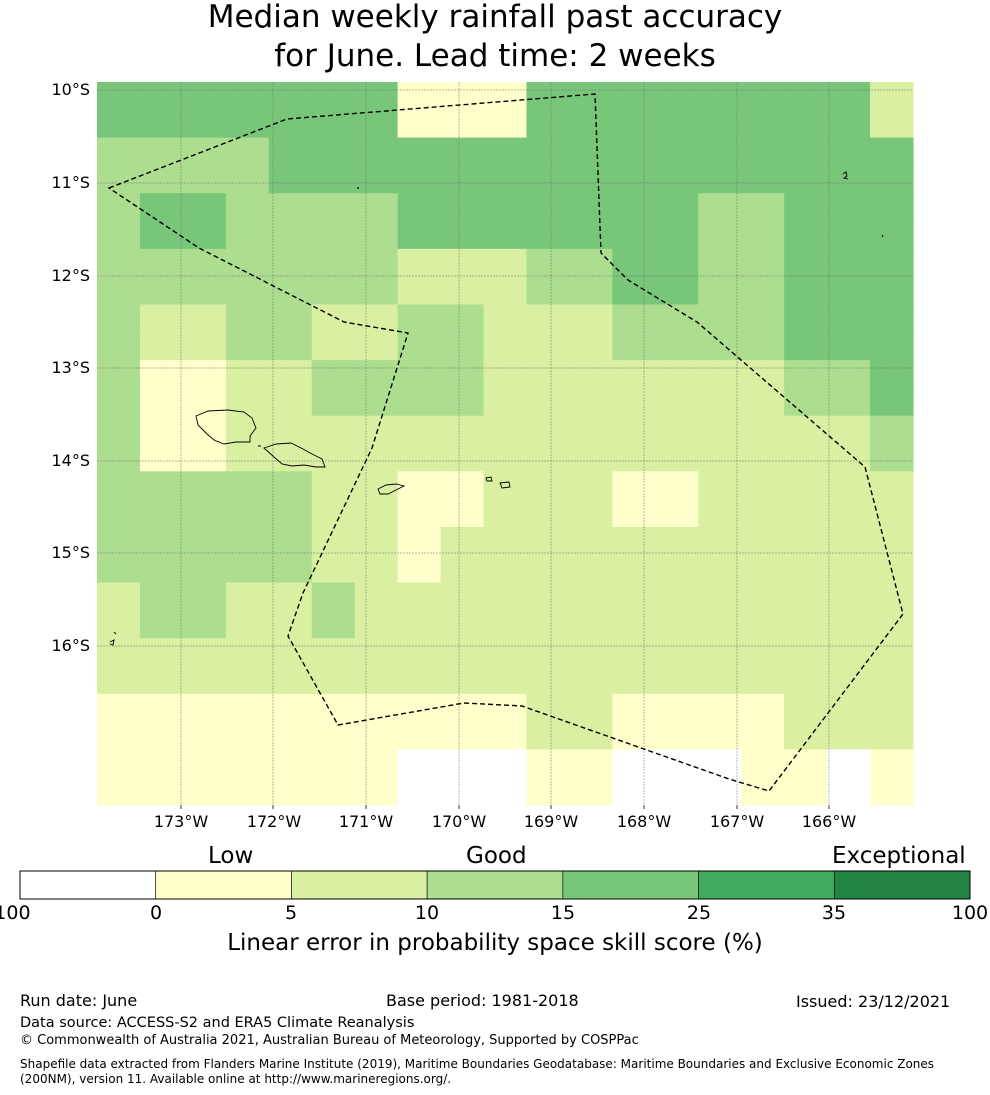  What do you see at coordinates (427, 913) in the screenshot?
I see `colorbar-tick-10: 10` at bounding box center [427, 913].